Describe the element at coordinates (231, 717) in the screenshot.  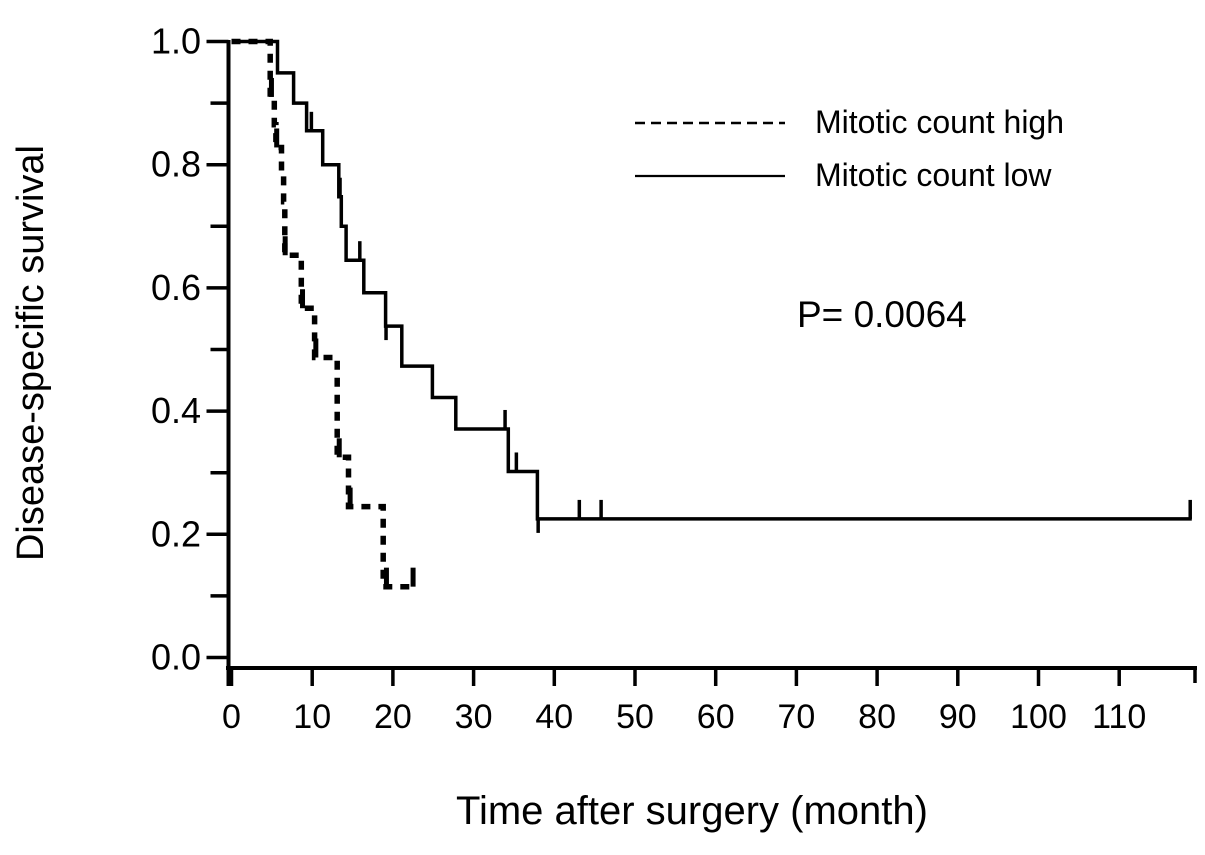
I see `x-tick-label: 0` at that location.